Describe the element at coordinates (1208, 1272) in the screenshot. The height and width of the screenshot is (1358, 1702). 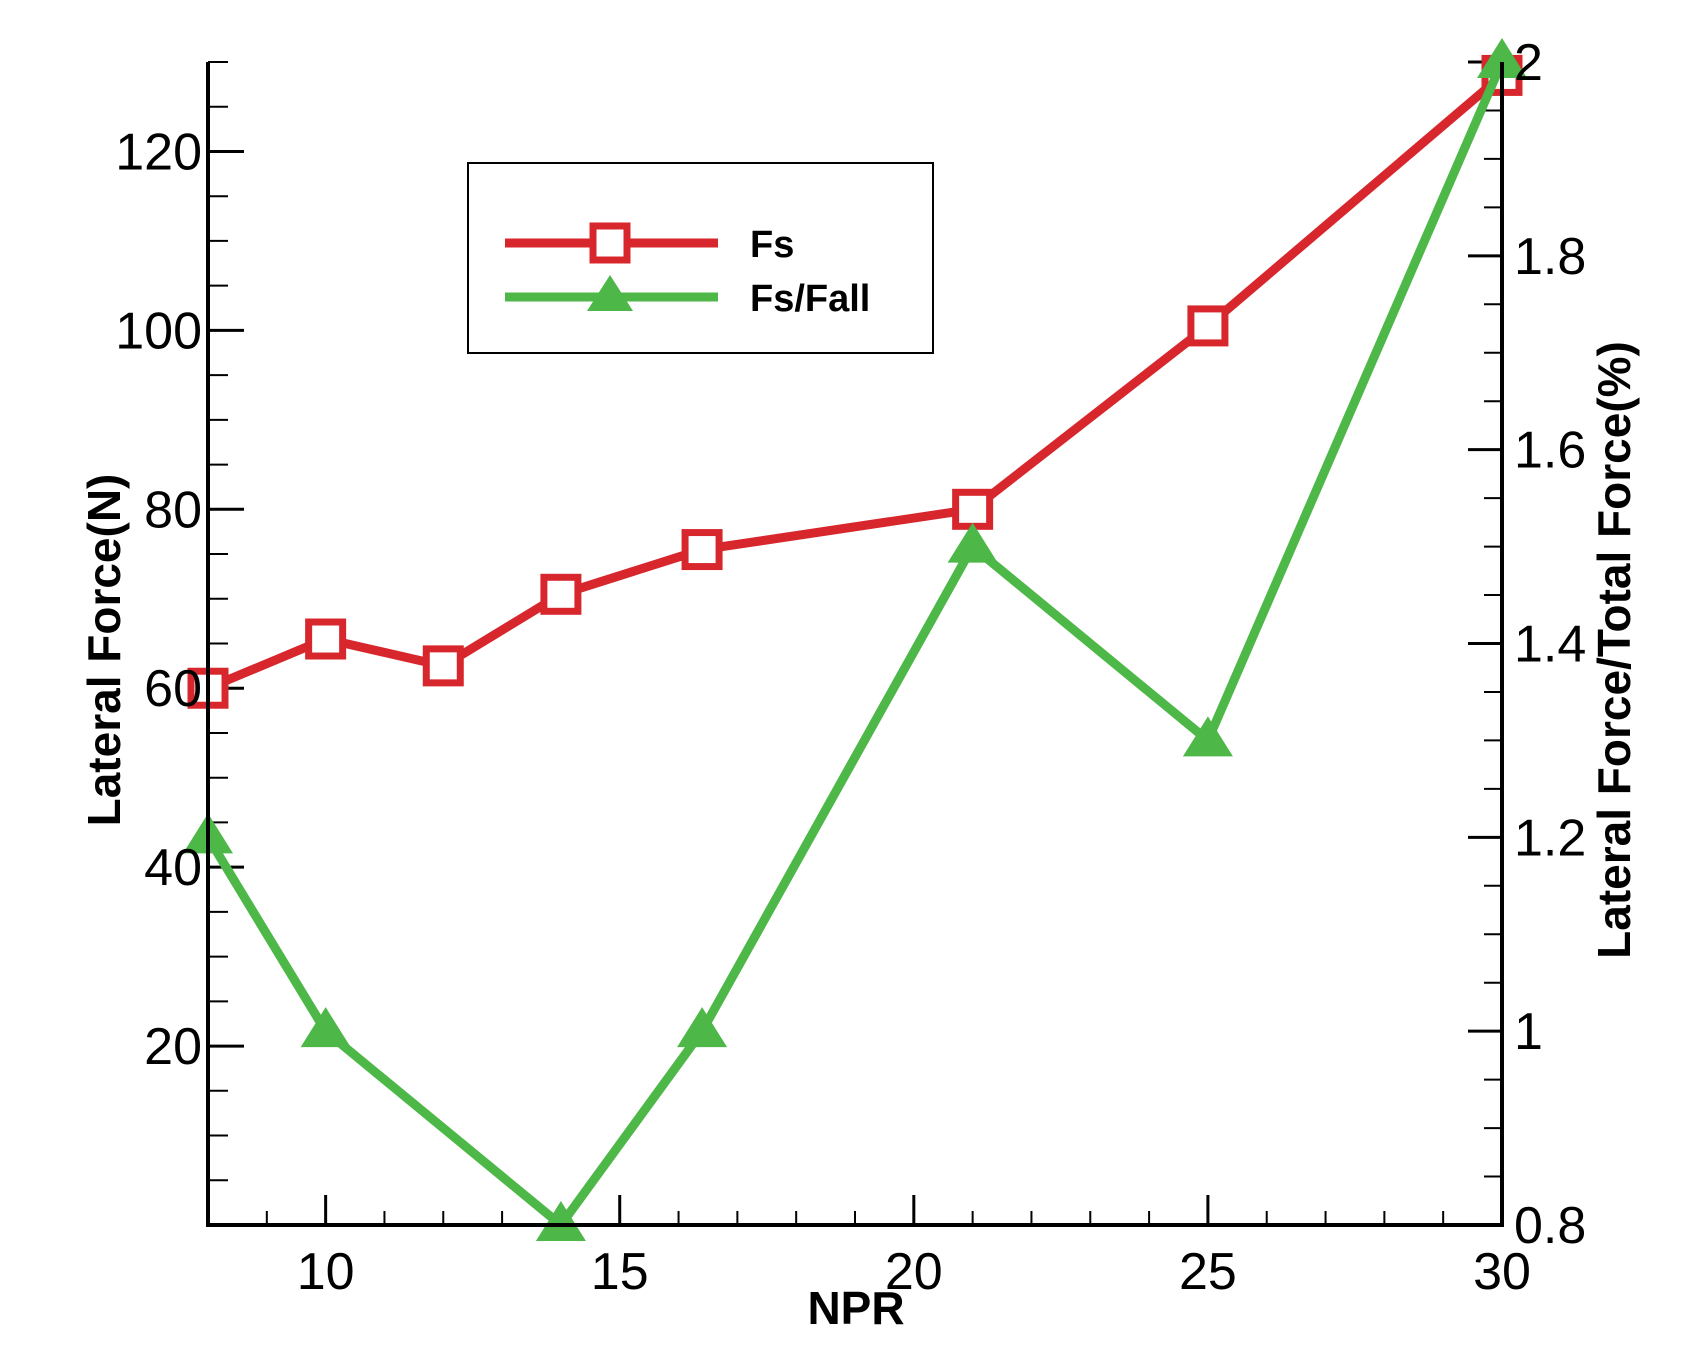
I see `x-tick-label: 25` at that location.